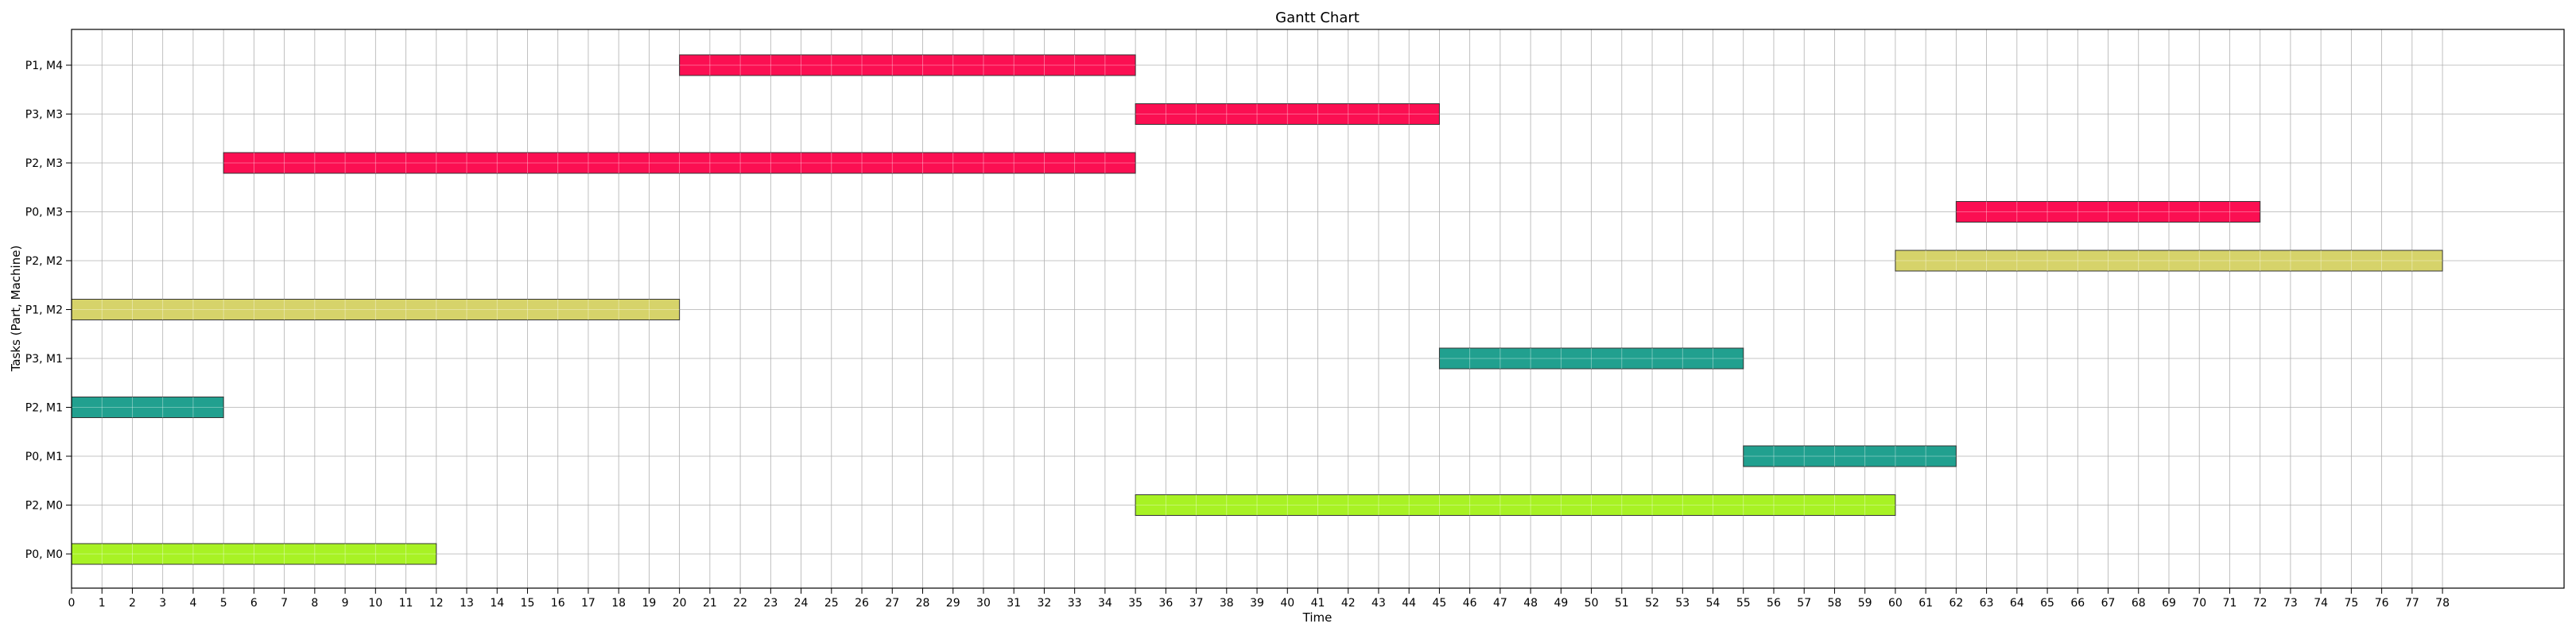  Describe the element at coordinates (2139, 603) in the screenshot. I see `x-tick-label: 68` at that location.